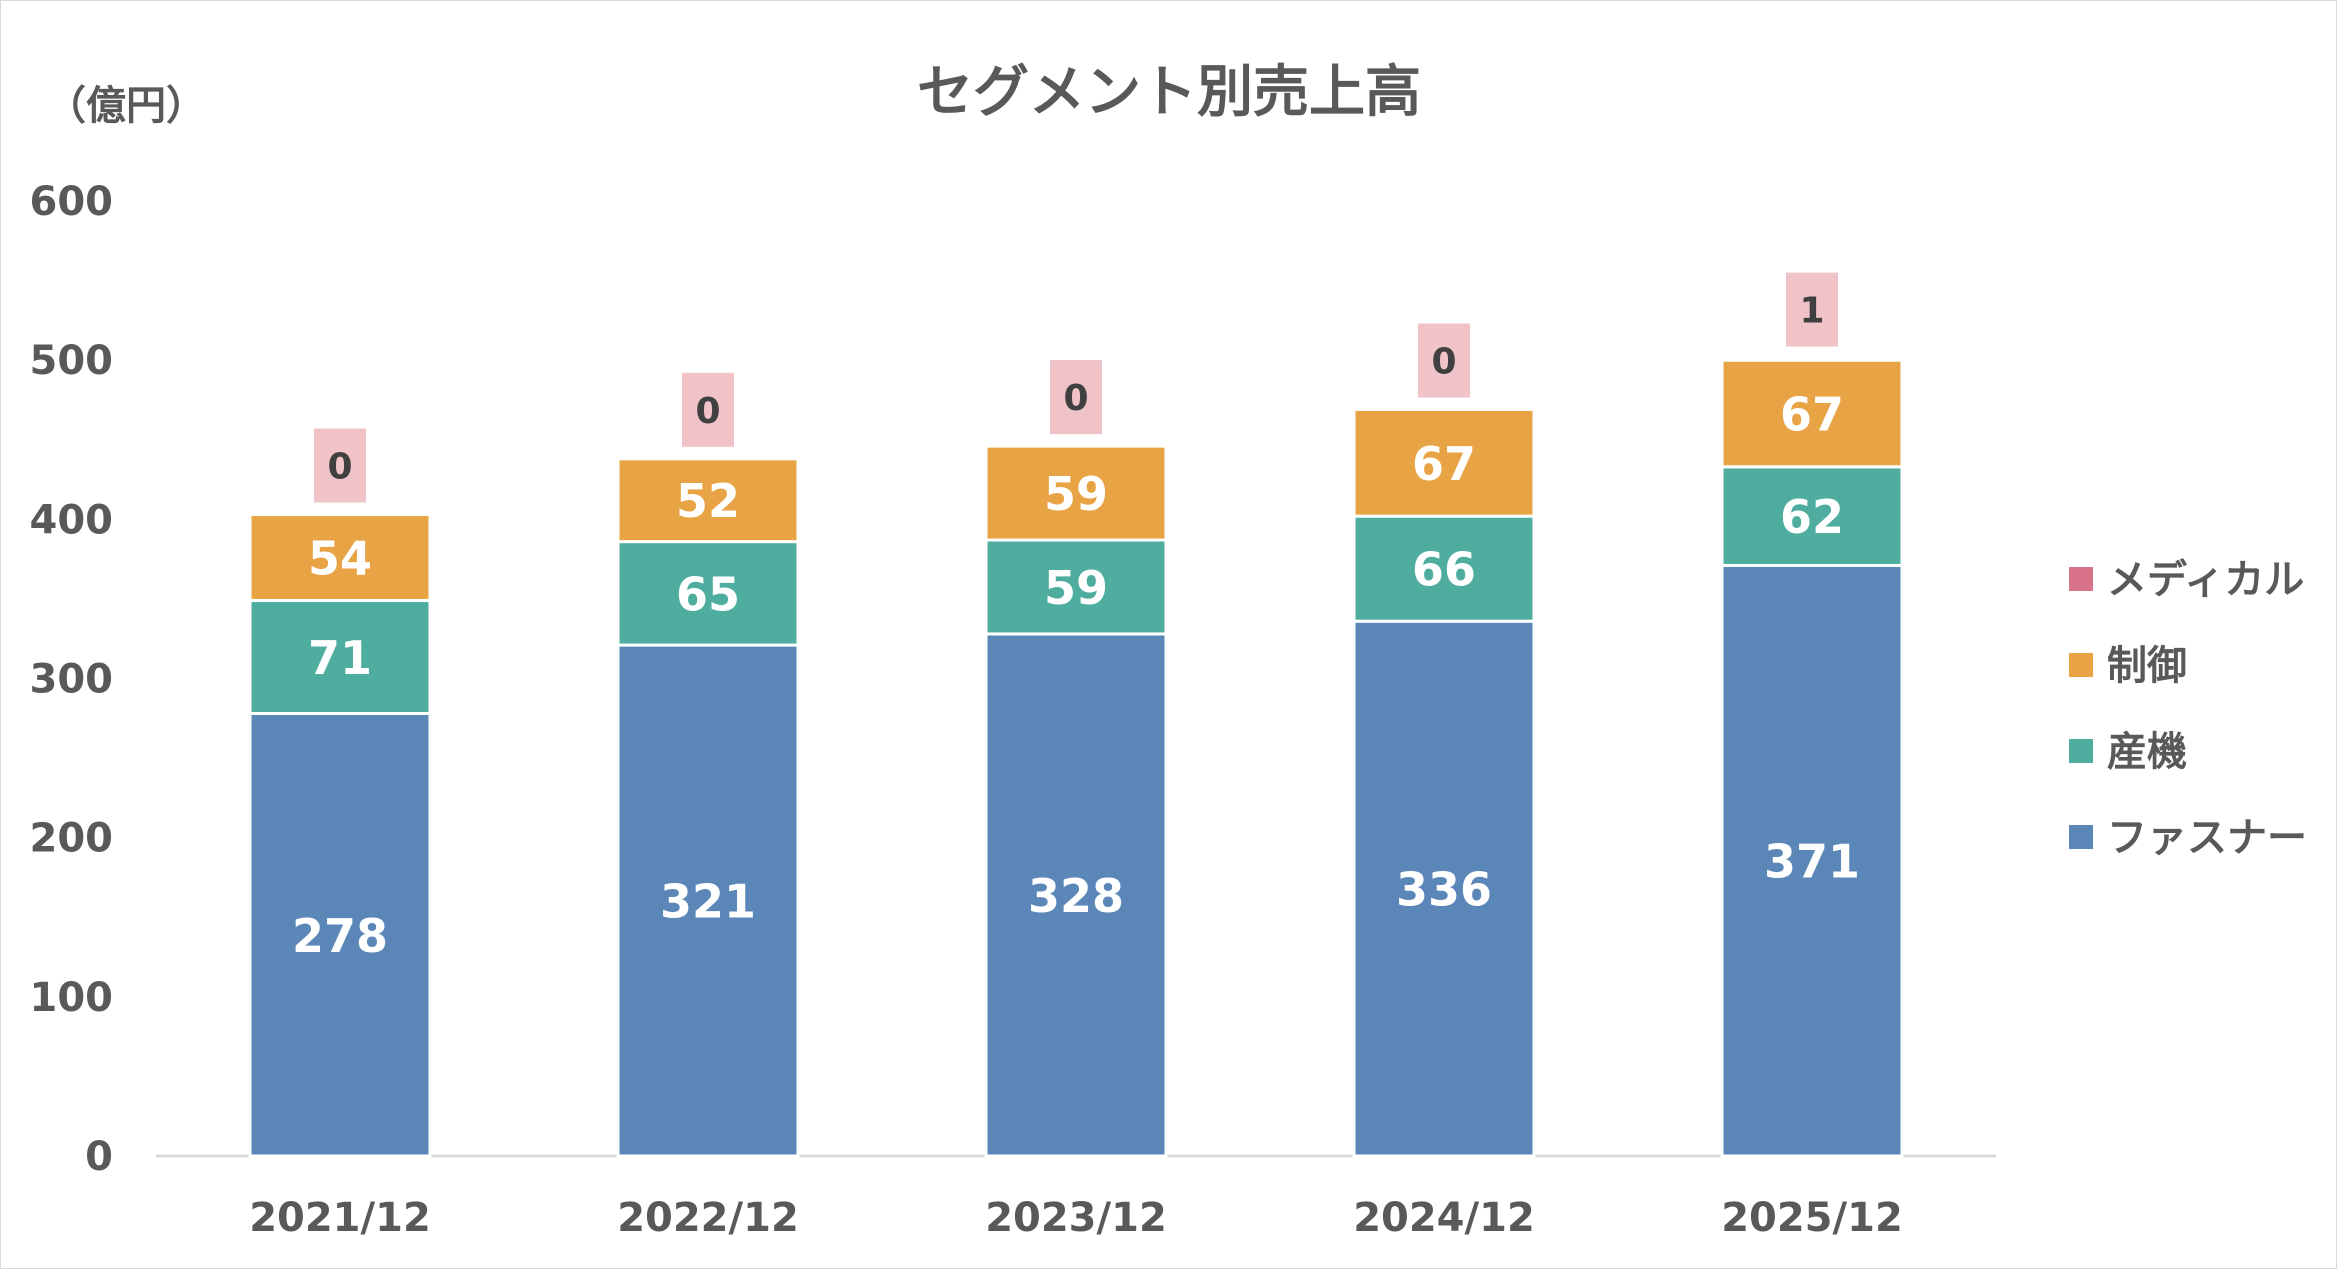 This screenshot has width=2337, height=1272. Describe the element at coordinates (126, 106) in the screenshot. I see `y-axis-unit-label: （億円）` at that location.